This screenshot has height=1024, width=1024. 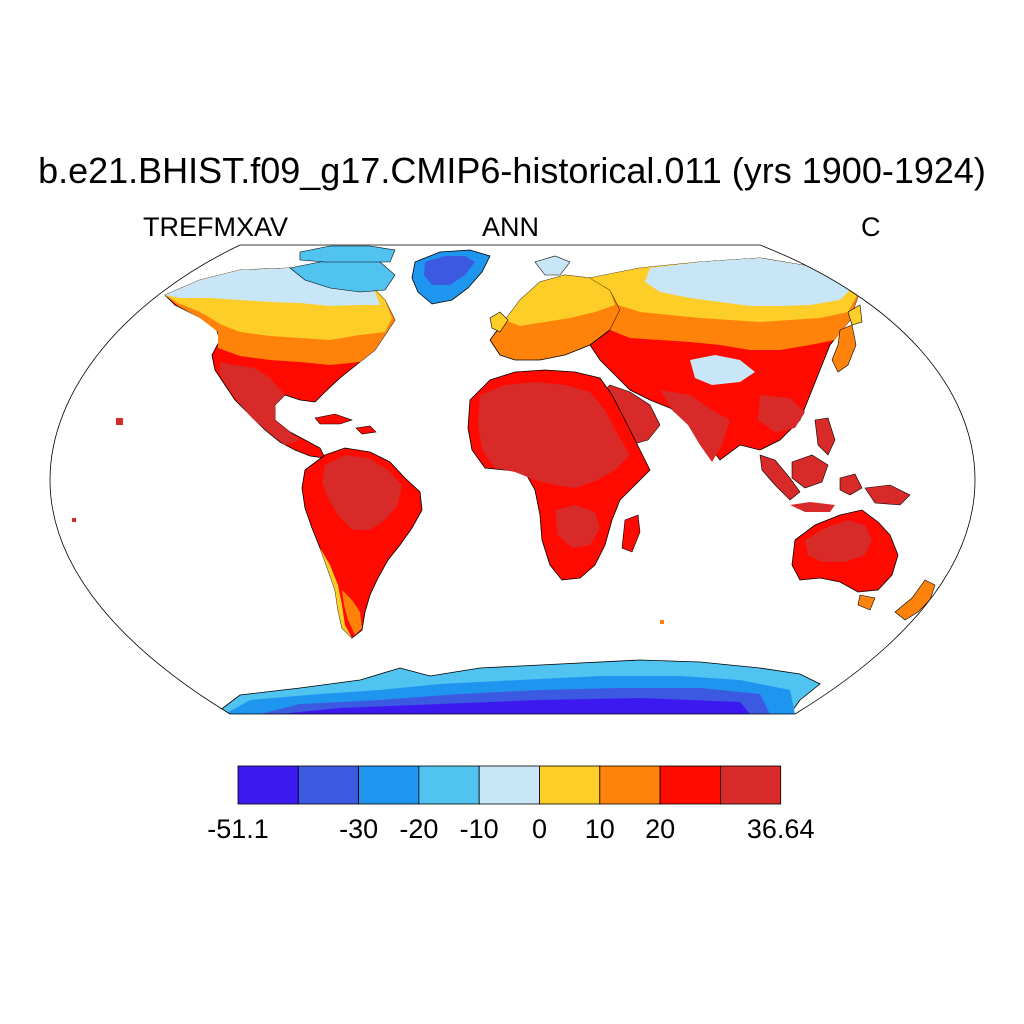 I want to click on variable-label: TREFMXAV, so click(x=216, y=227).